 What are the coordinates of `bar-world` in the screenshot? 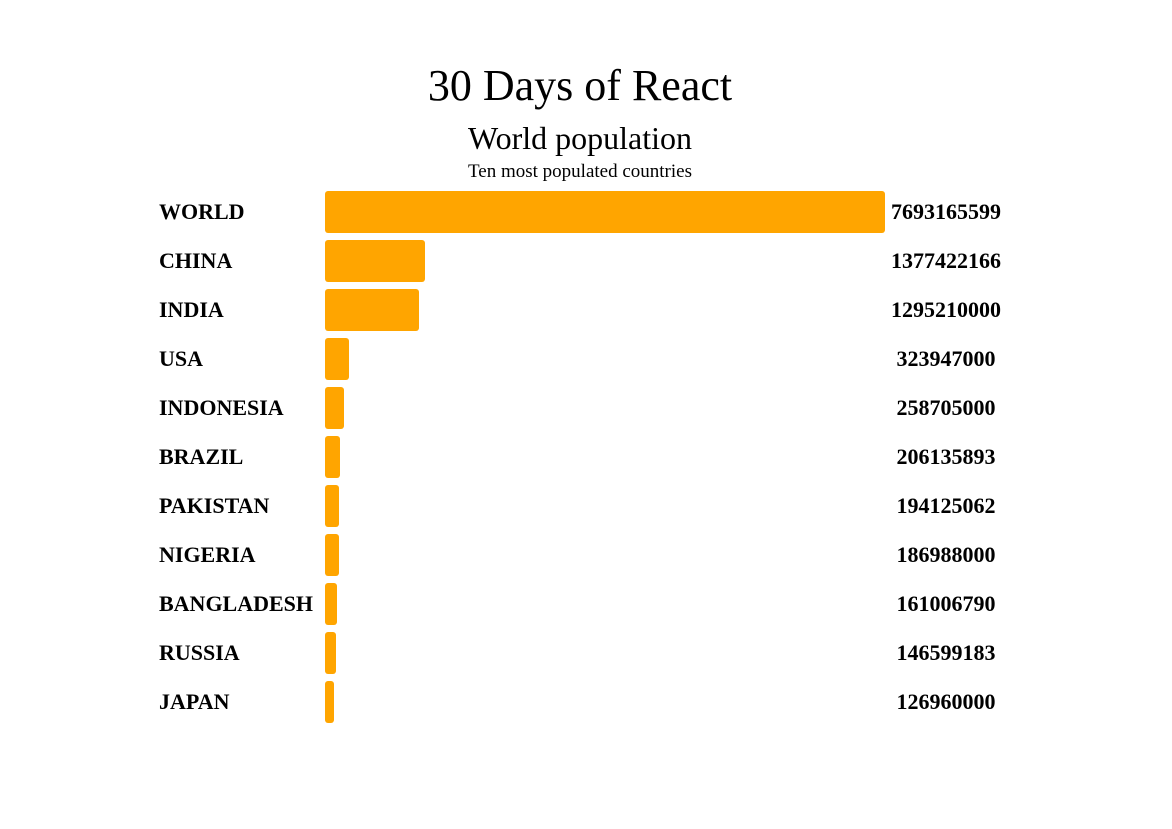 It's located at (605, 212).